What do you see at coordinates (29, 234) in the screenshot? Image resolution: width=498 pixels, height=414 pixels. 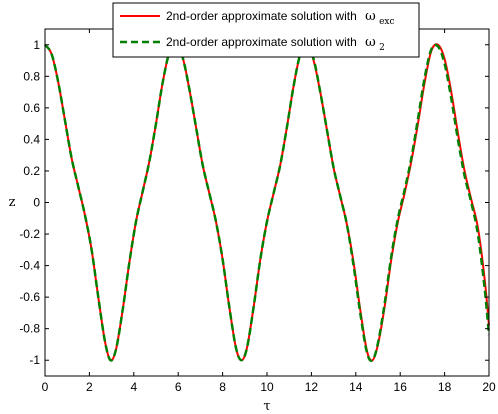 I see `y-tick-label: -0.2` at bounding box center [29, 234].